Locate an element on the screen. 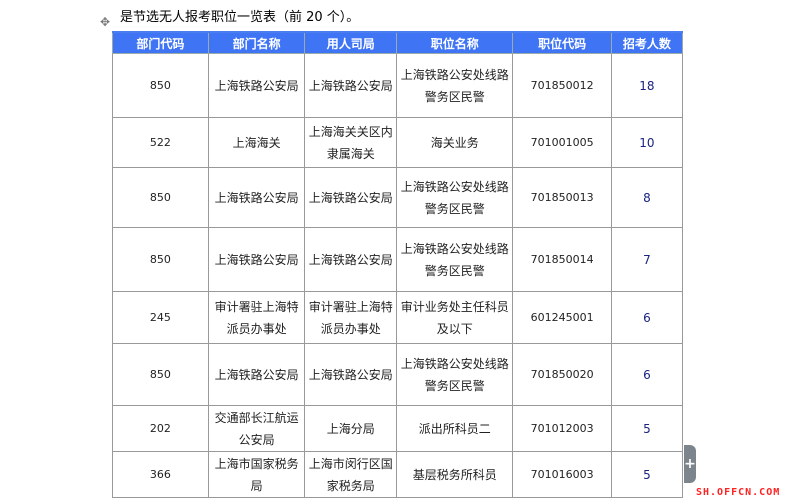 This screenshot has height=501, width=791. expand-button: + is located at coordinates (690, 464).